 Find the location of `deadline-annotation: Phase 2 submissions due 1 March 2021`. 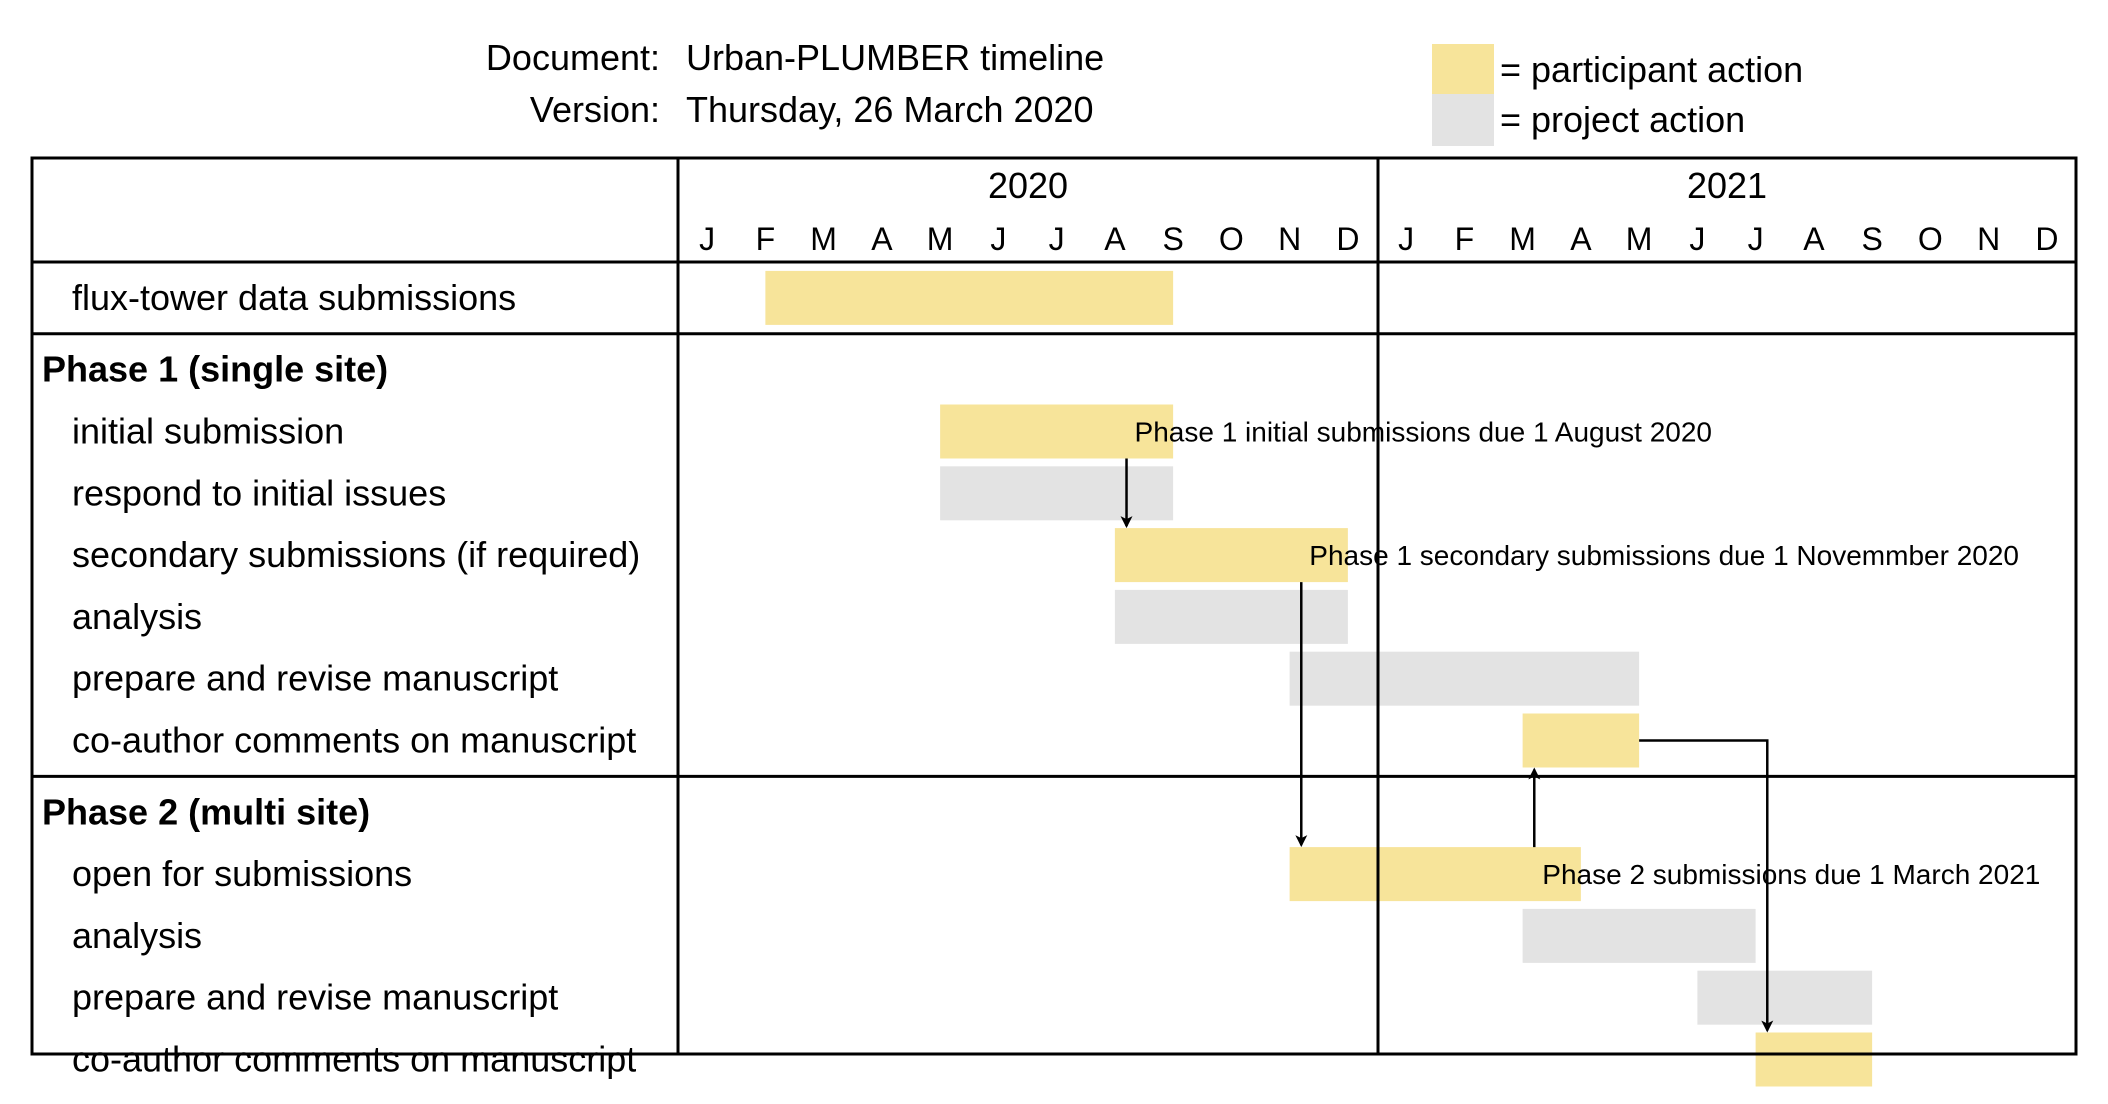

deadline-annotation: Phase 2 submissions due 1 March 2021 is located at coordinates (1791, 874).